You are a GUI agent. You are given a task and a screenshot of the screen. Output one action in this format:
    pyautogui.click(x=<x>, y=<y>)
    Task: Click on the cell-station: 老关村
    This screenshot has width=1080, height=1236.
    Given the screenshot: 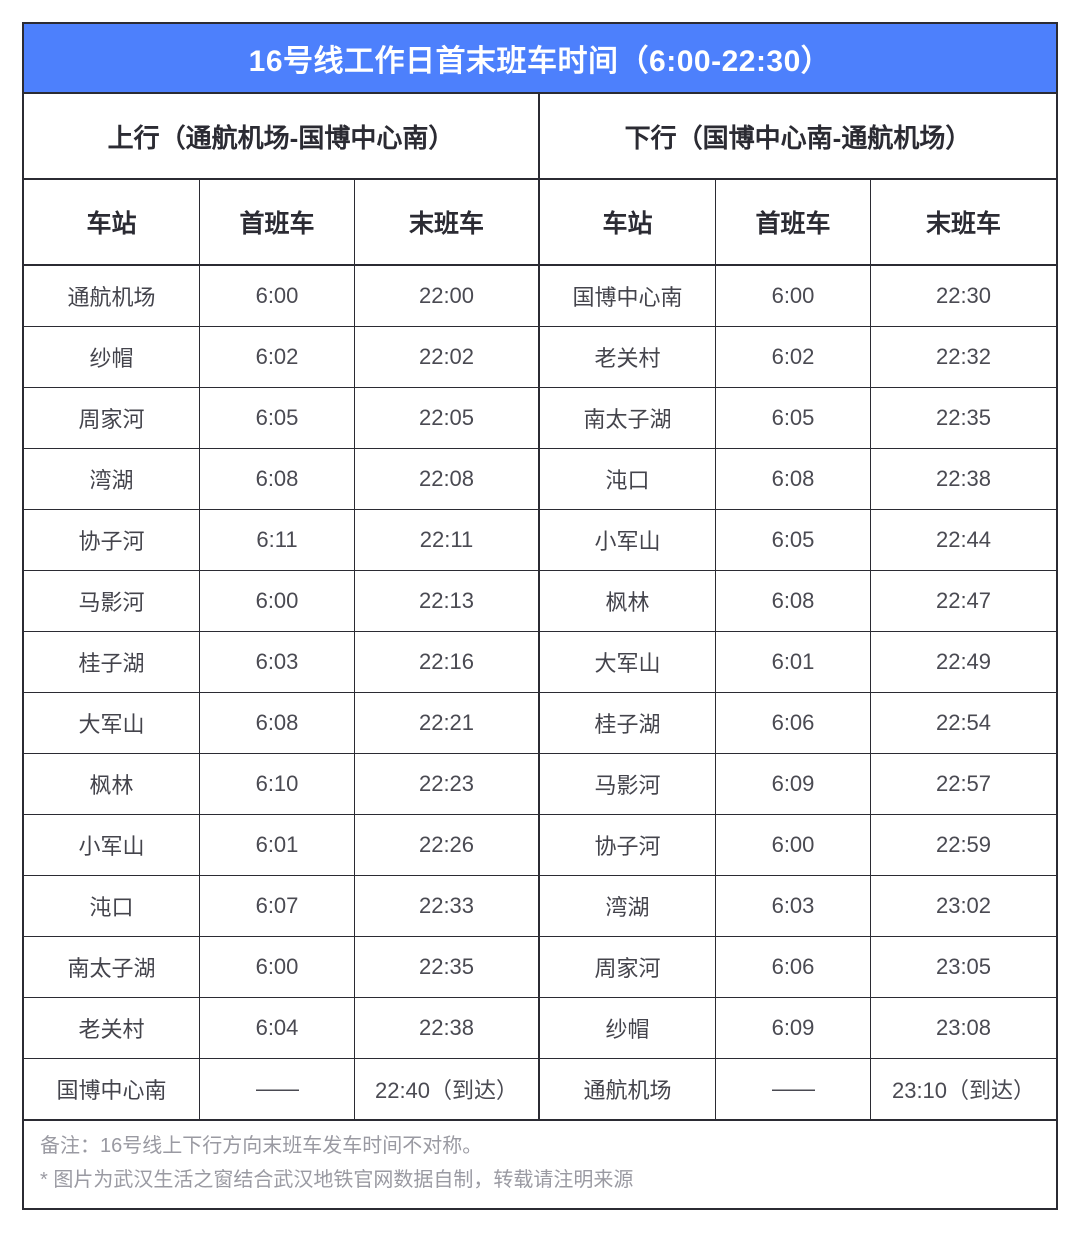 What is the action you would take?
    pyautogui.click(x=112, y=1028)
    